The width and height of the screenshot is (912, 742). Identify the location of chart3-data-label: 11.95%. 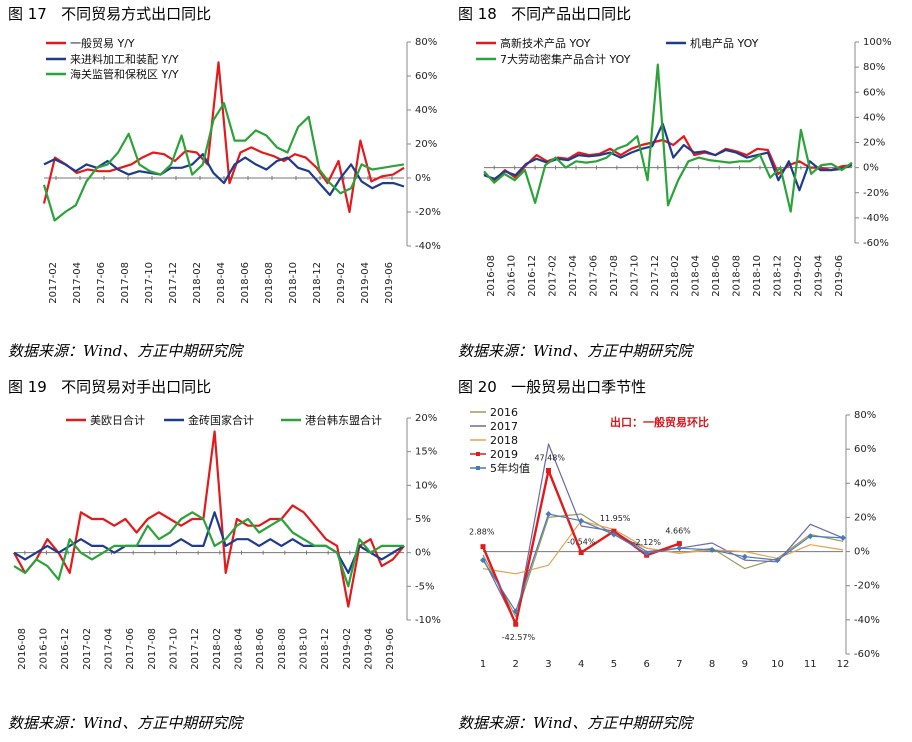
(615, 518).